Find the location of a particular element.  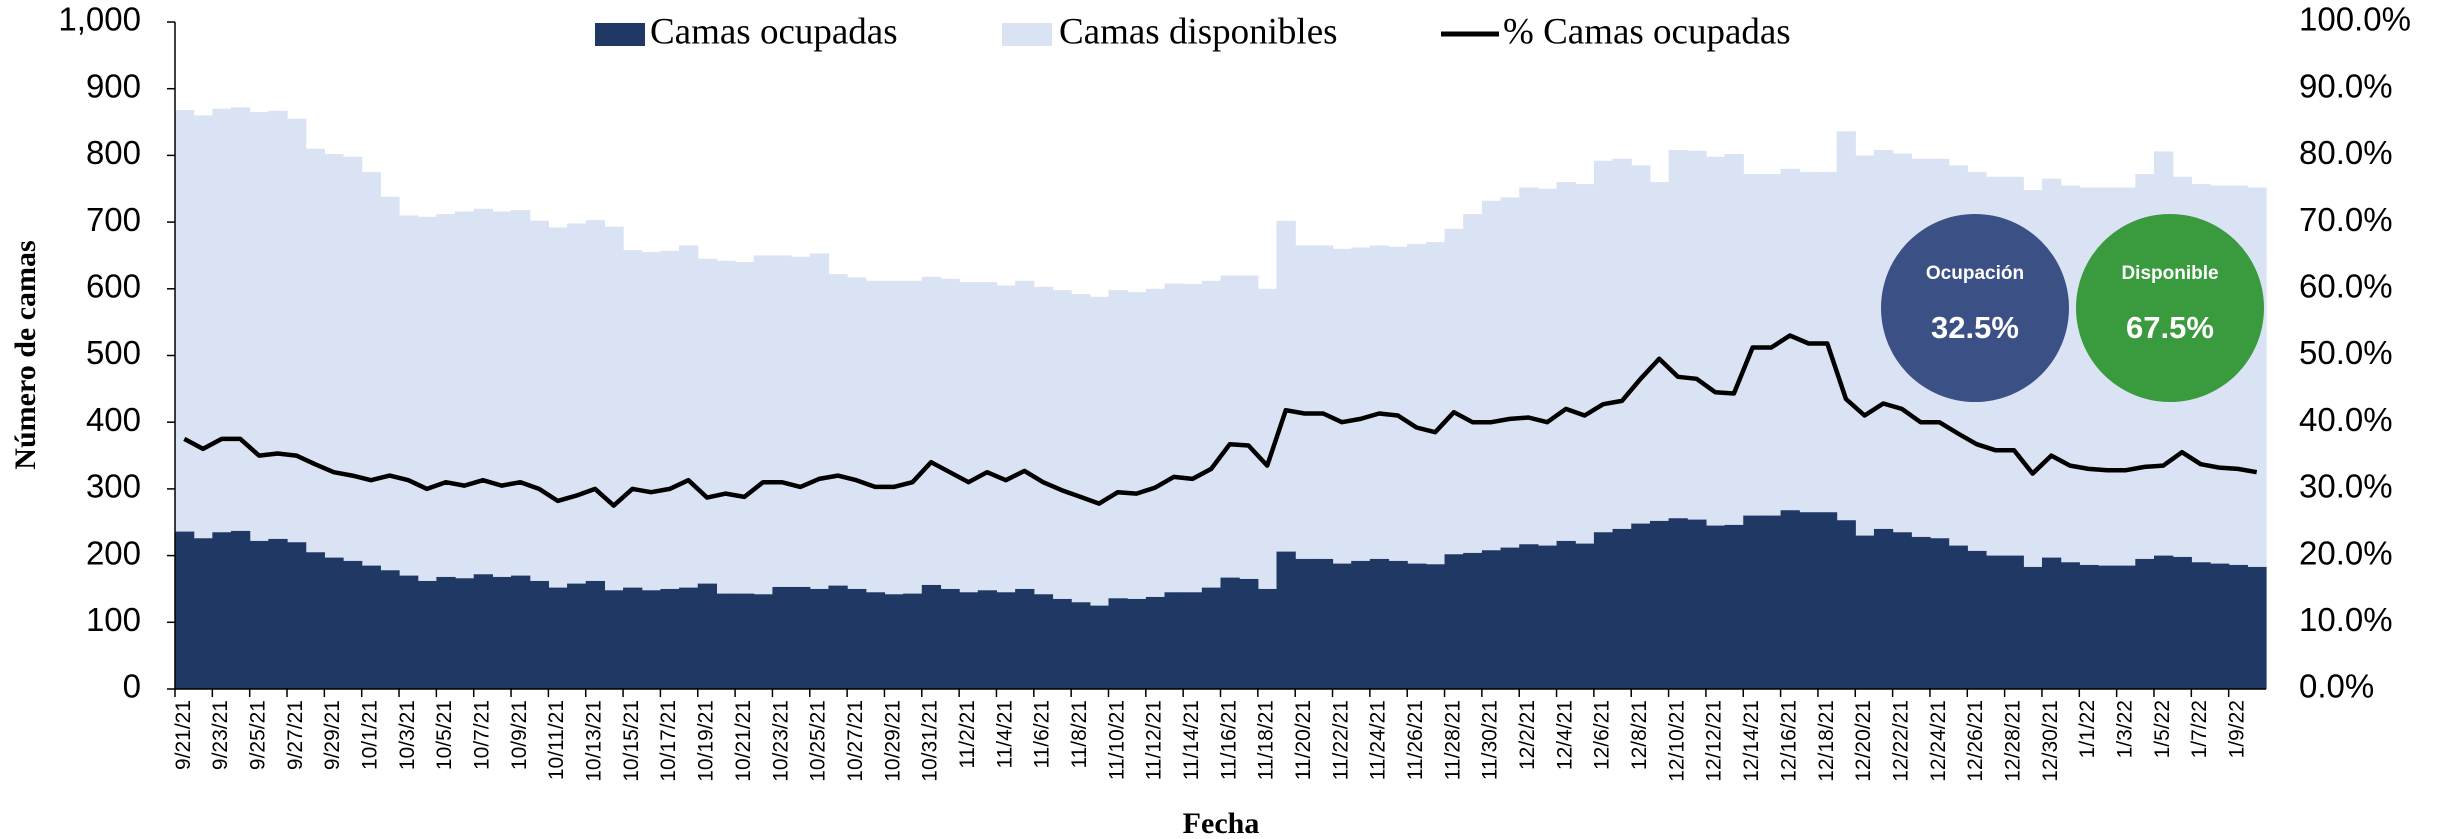

x-tick-label: 10/19/21 is located at coordinates (706, 741).